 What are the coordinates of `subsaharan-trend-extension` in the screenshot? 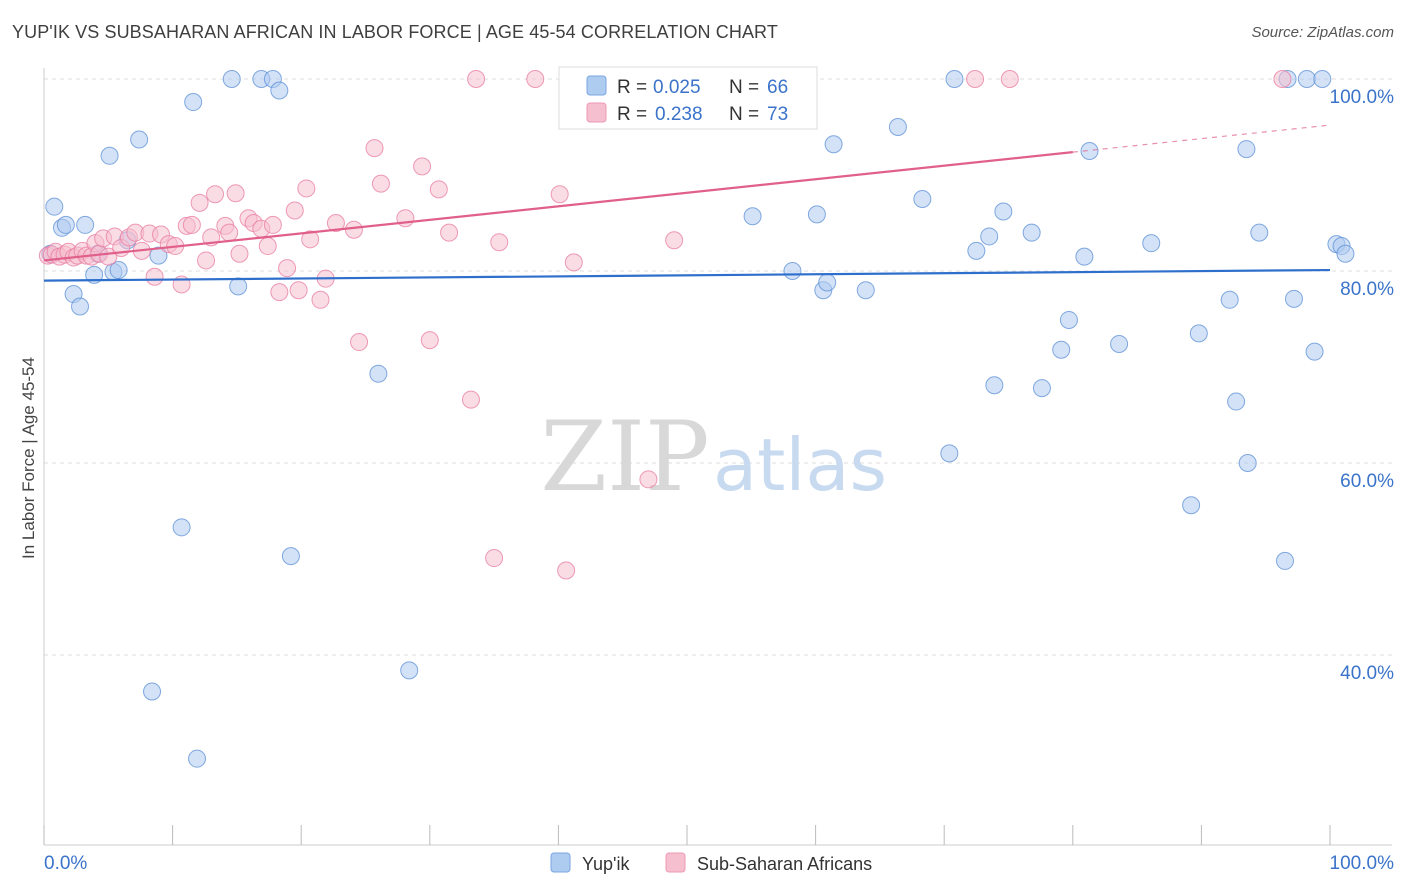 It's located at (1201, 138).